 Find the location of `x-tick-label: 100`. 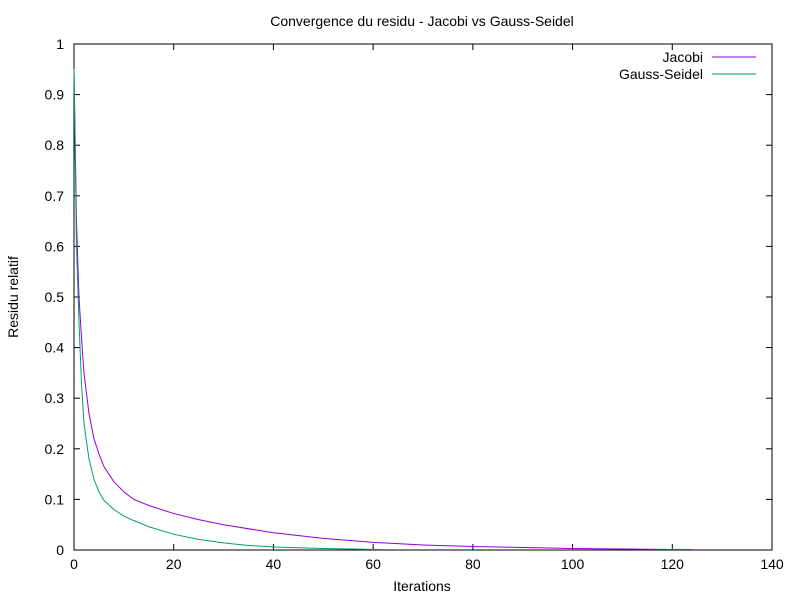

x-tick-label: 100 is located at coordinates (573, 564).